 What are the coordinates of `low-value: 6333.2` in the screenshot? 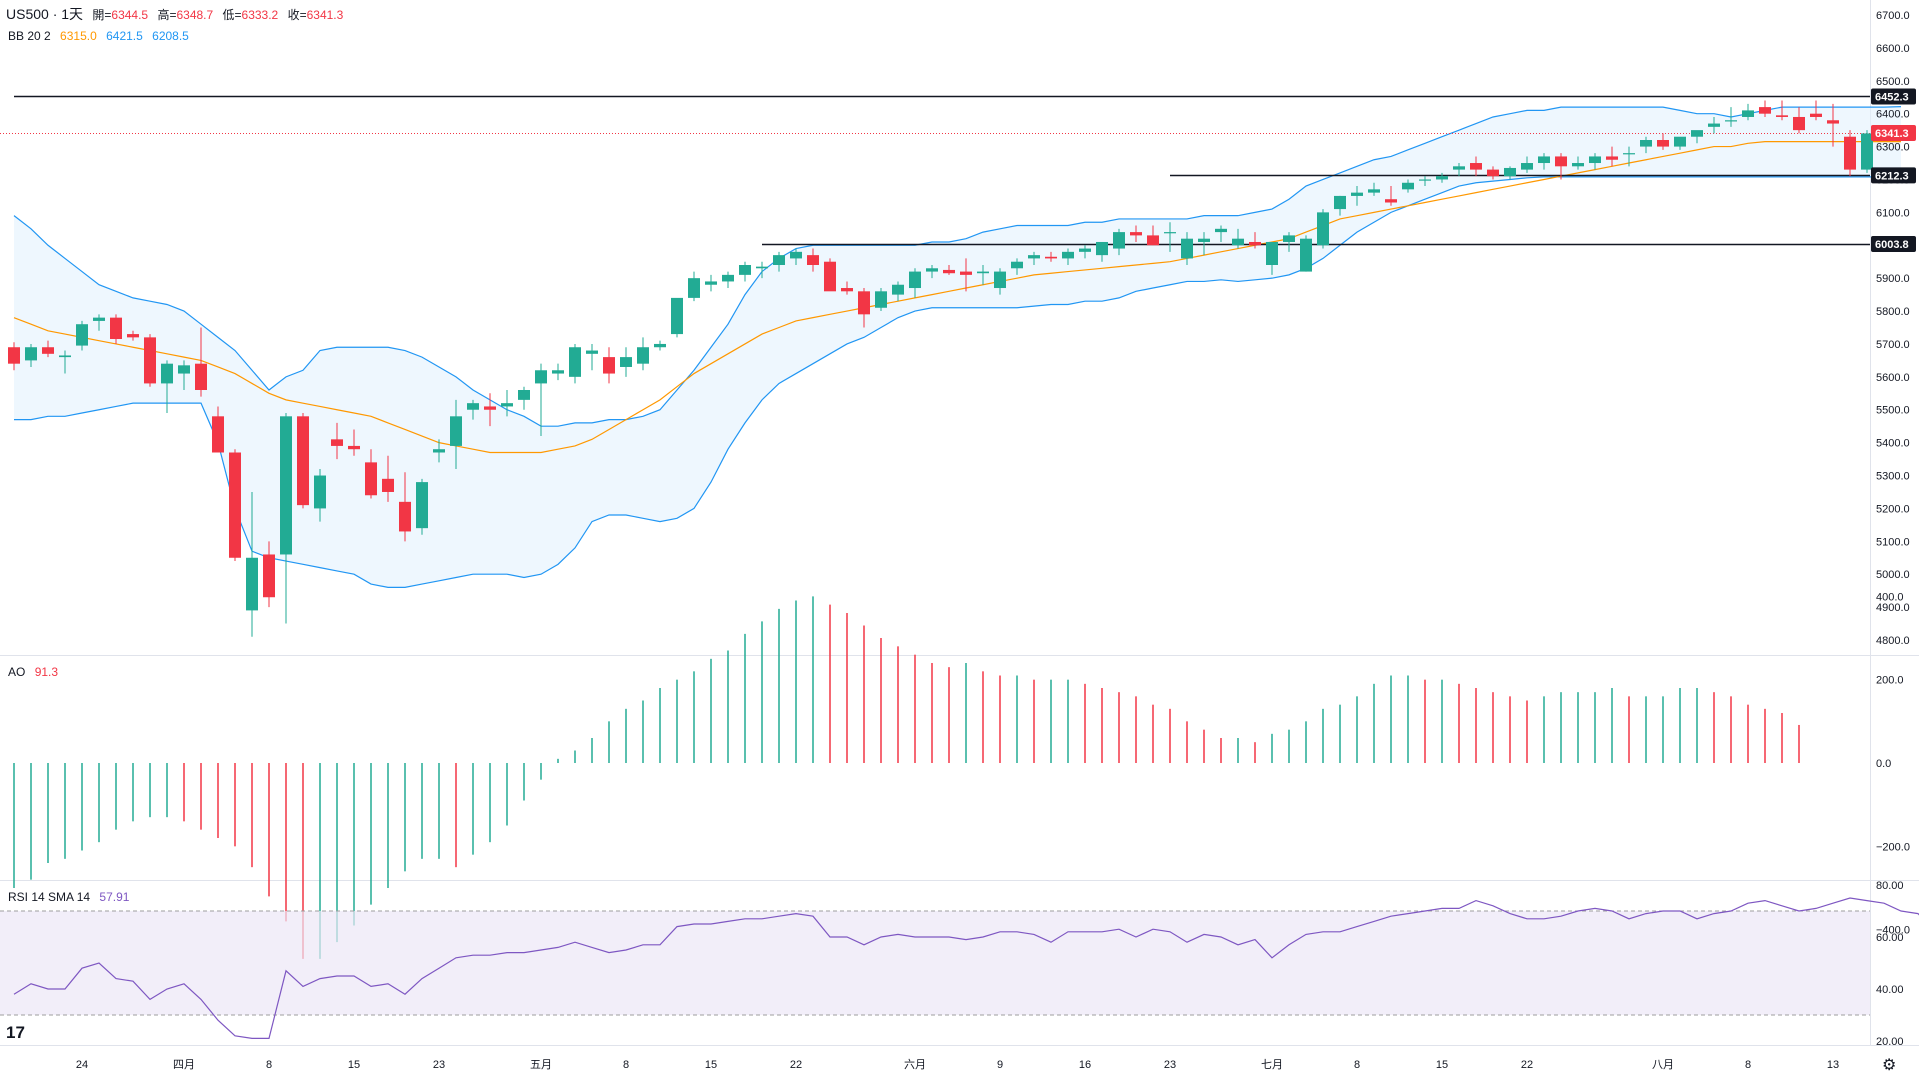 It's located at (260, 15).